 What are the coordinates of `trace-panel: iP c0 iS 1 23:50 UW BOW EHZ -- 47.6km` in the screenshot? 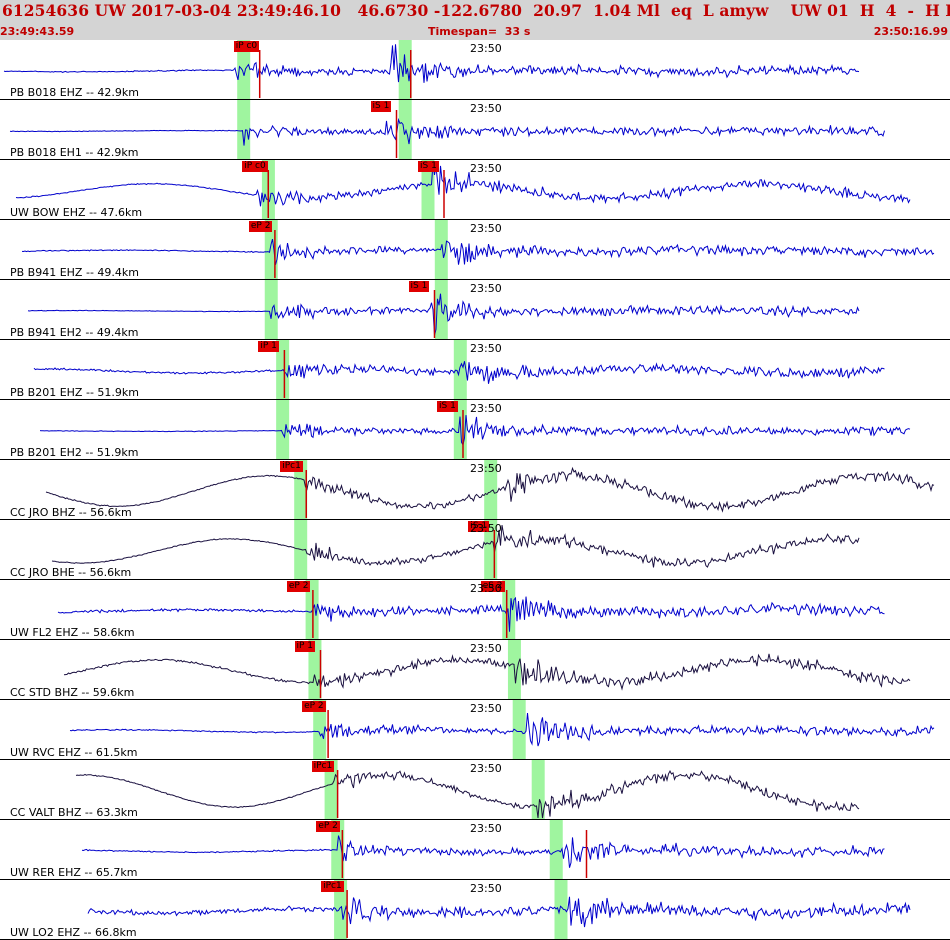 It's located at (475, 190).